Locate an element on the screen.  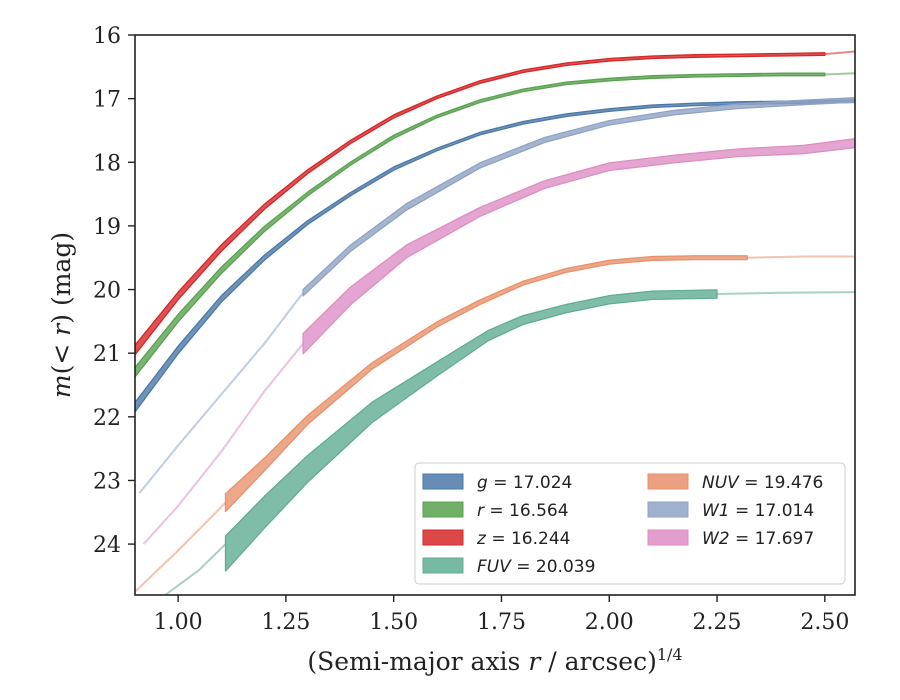
series-W1-extrapolated-line is located at coordinates (221, 393).